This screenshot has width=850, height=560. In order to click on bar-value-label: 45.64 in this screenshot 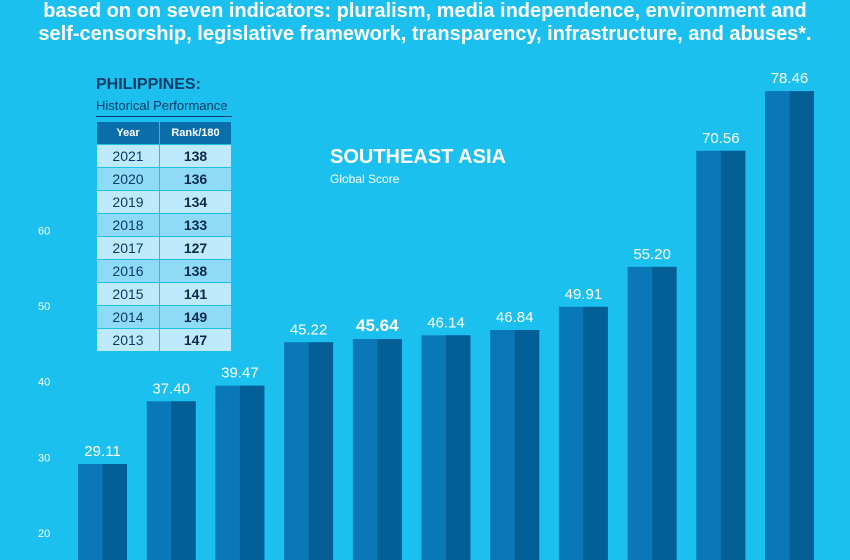, I will do `click(377, 325)`.